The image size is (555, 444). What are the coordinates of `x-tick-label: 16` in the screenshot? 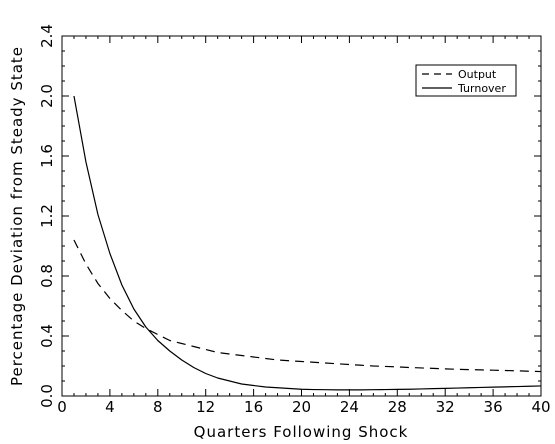 It's located at (253, 407).